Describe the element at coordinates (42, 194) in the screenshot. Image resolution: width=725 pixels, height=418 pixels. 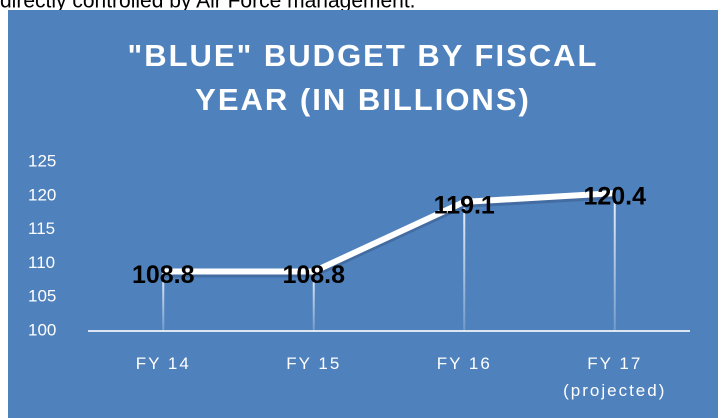
I see `y-tick-label: 120` at that location.